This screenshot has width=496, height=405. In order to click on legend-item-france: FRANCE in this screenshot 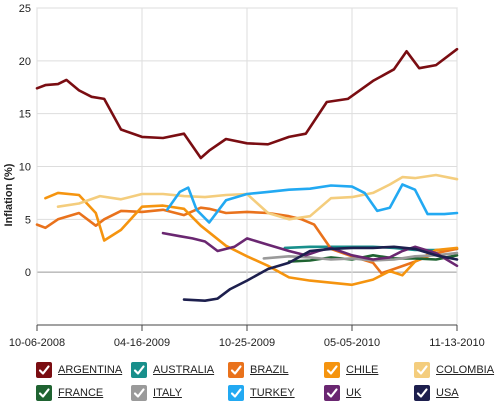, I will do `click(69, 393)`.